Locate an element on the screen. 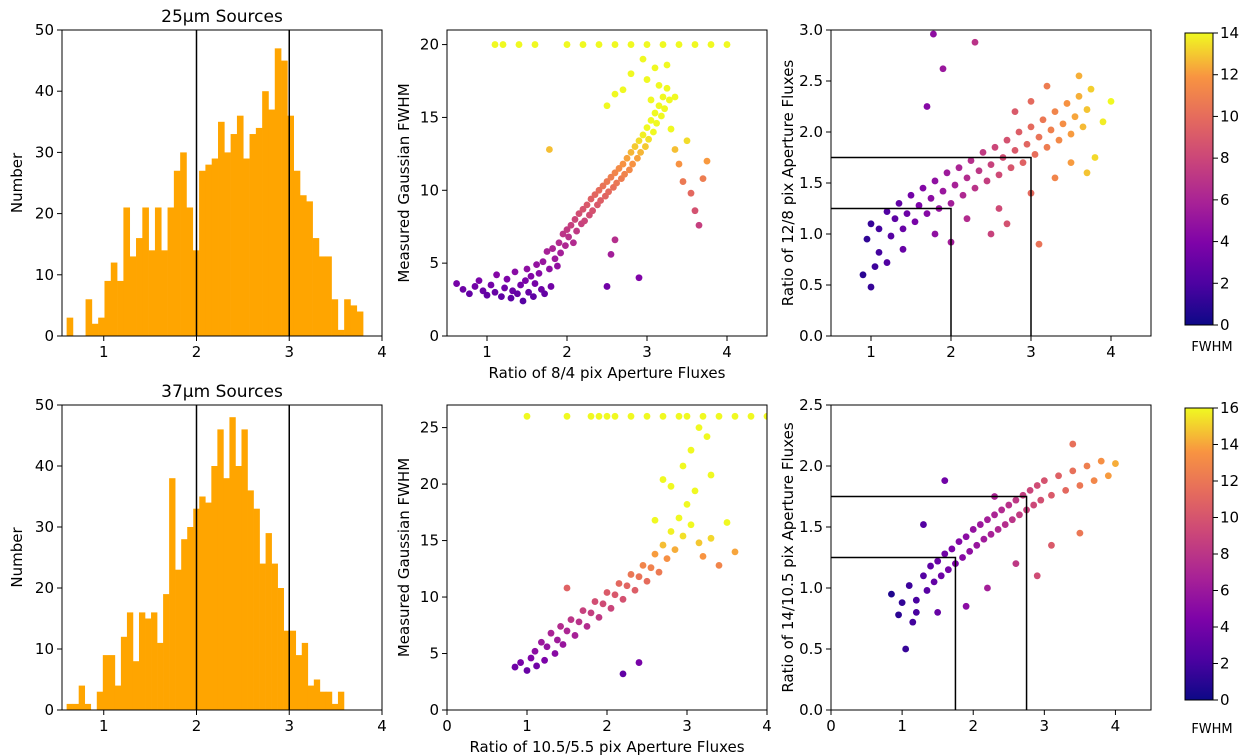  x-tick-label: 3 is located at coordinates (1045, 726).